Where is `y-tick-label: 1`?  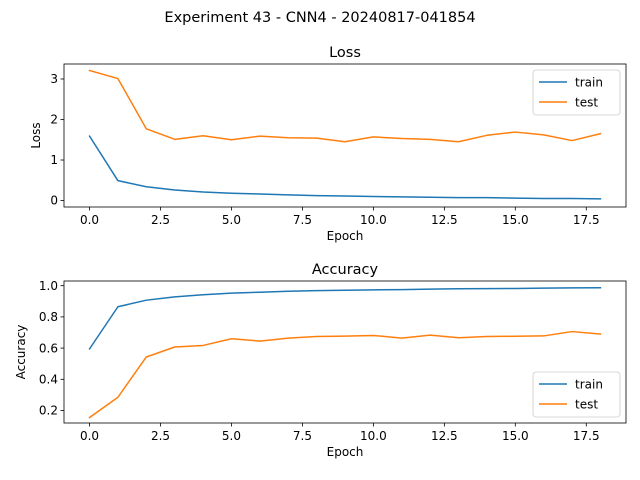 y-tick-label: 1 is located at coordinates (54, 160).